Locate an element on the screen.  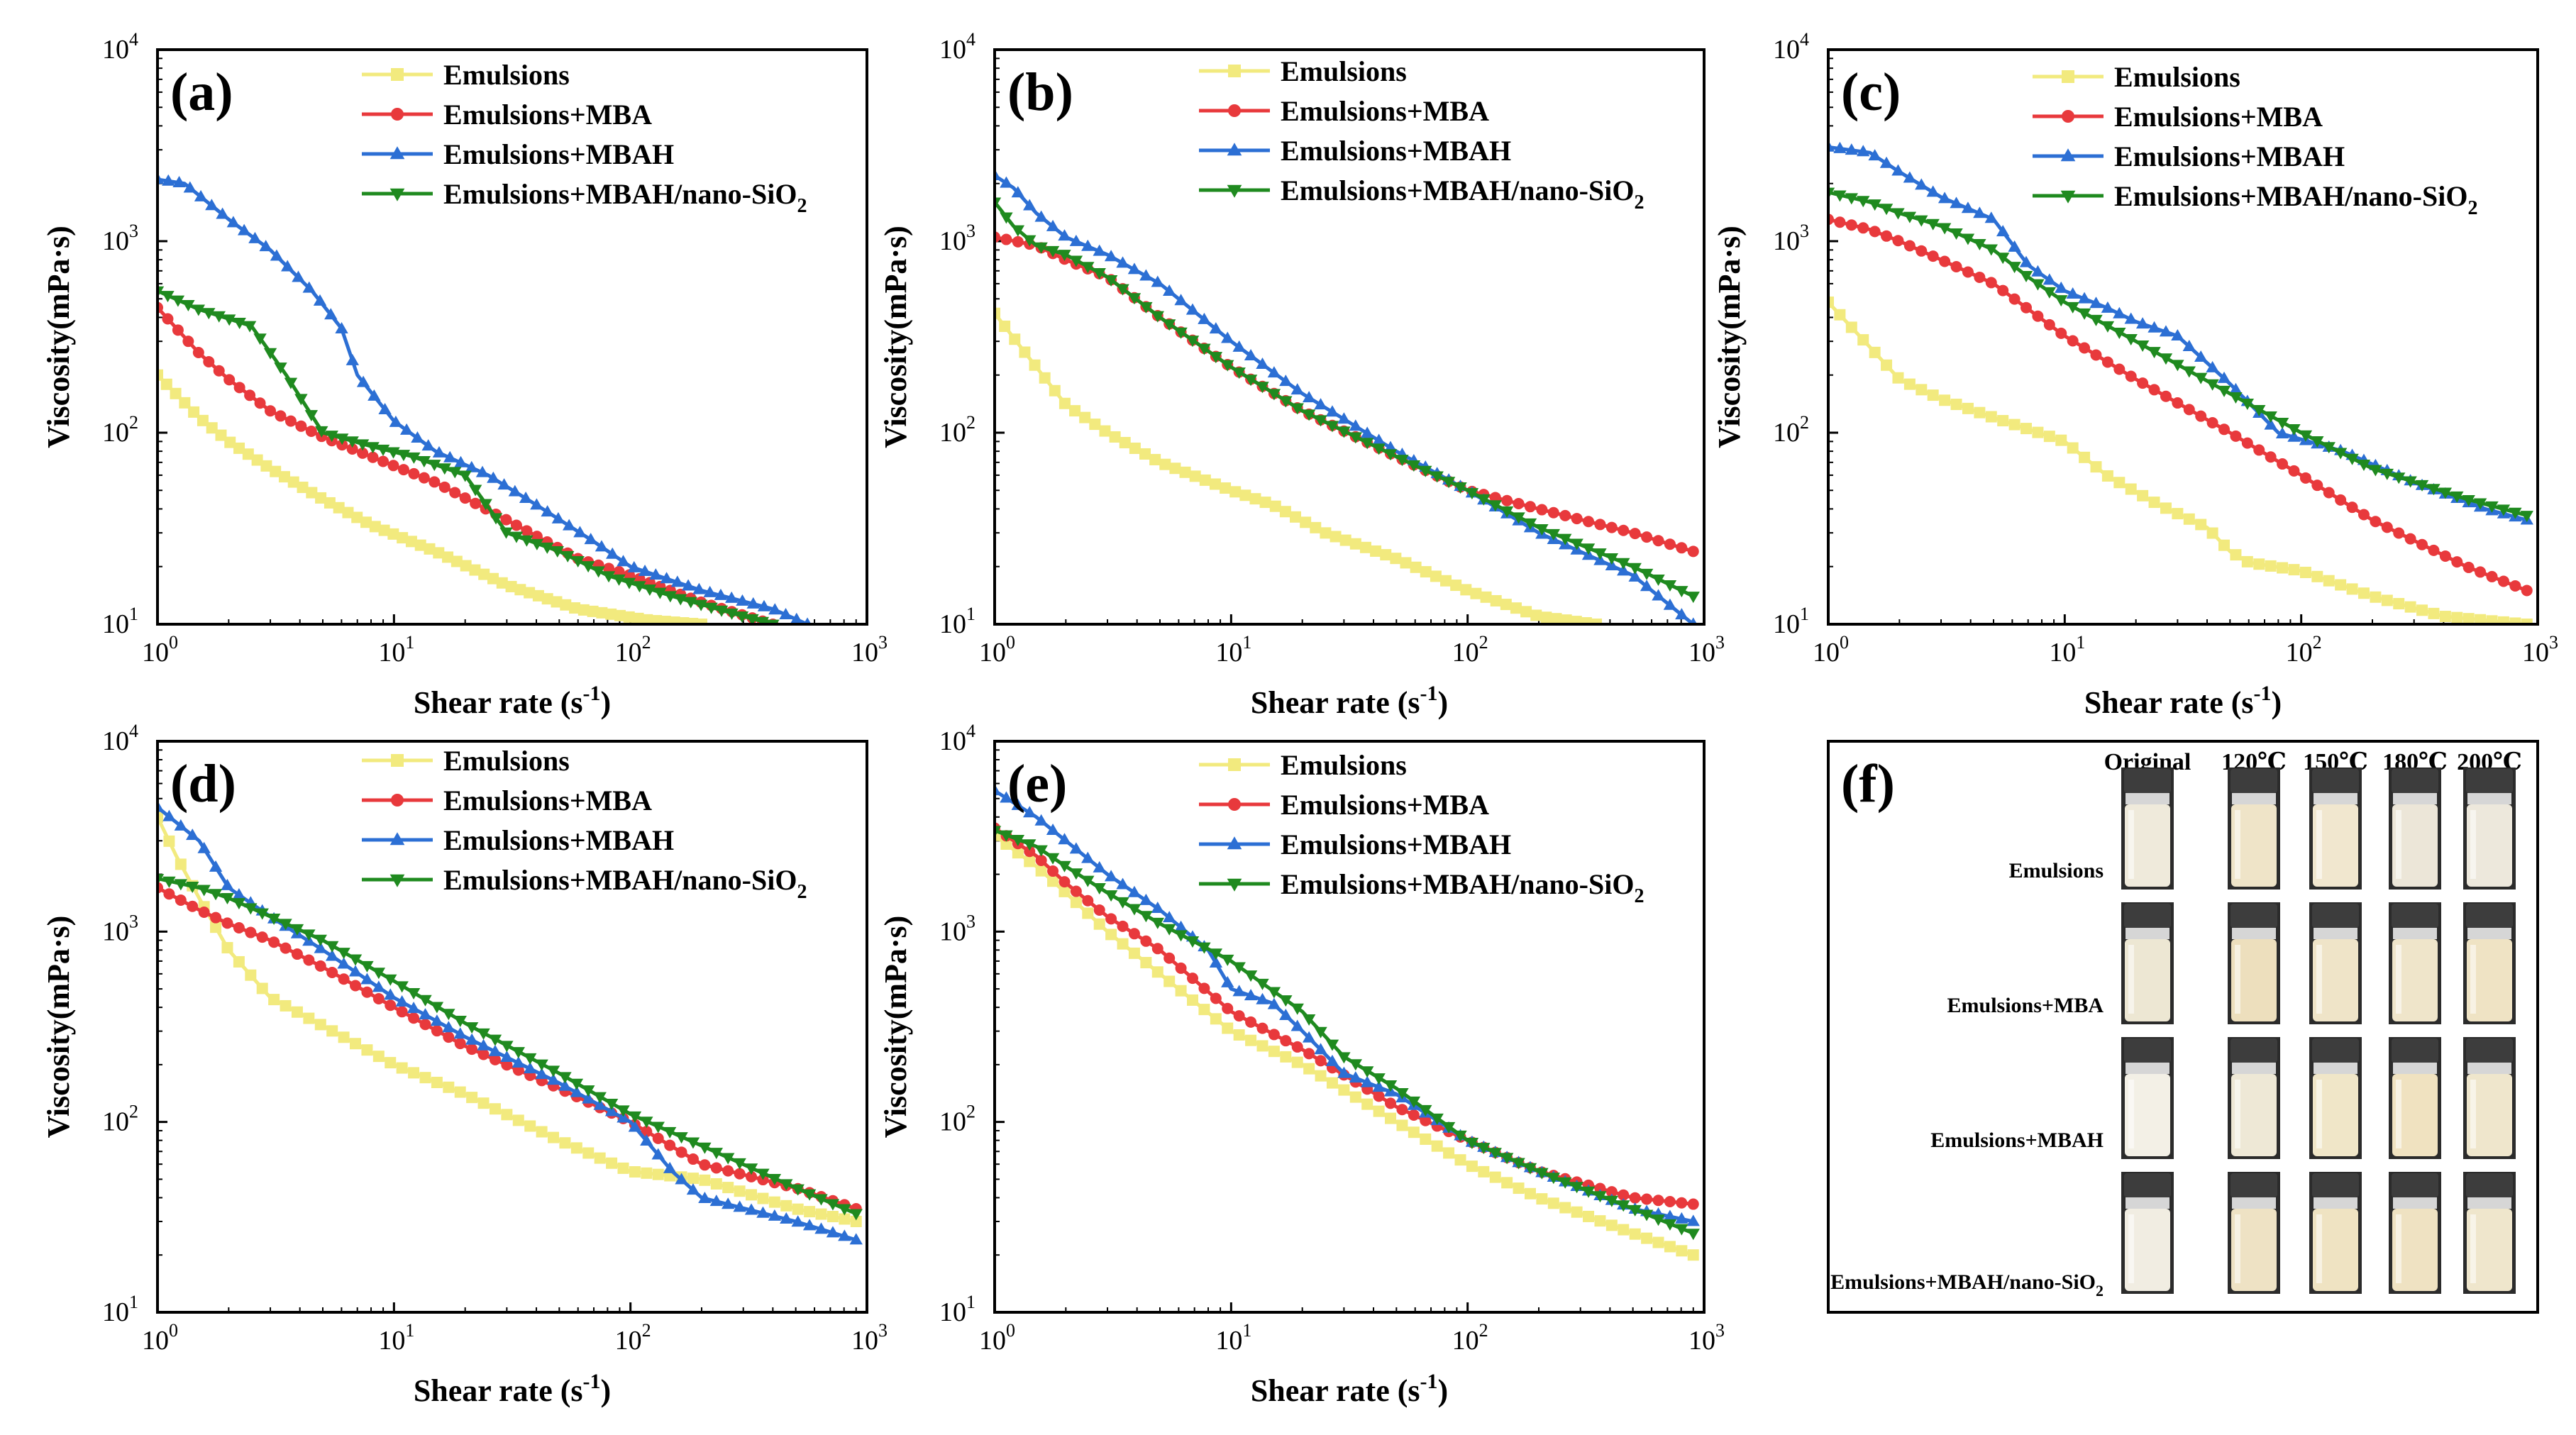
legend-label-text: Emulsions is located at coordinates (1344, 71).